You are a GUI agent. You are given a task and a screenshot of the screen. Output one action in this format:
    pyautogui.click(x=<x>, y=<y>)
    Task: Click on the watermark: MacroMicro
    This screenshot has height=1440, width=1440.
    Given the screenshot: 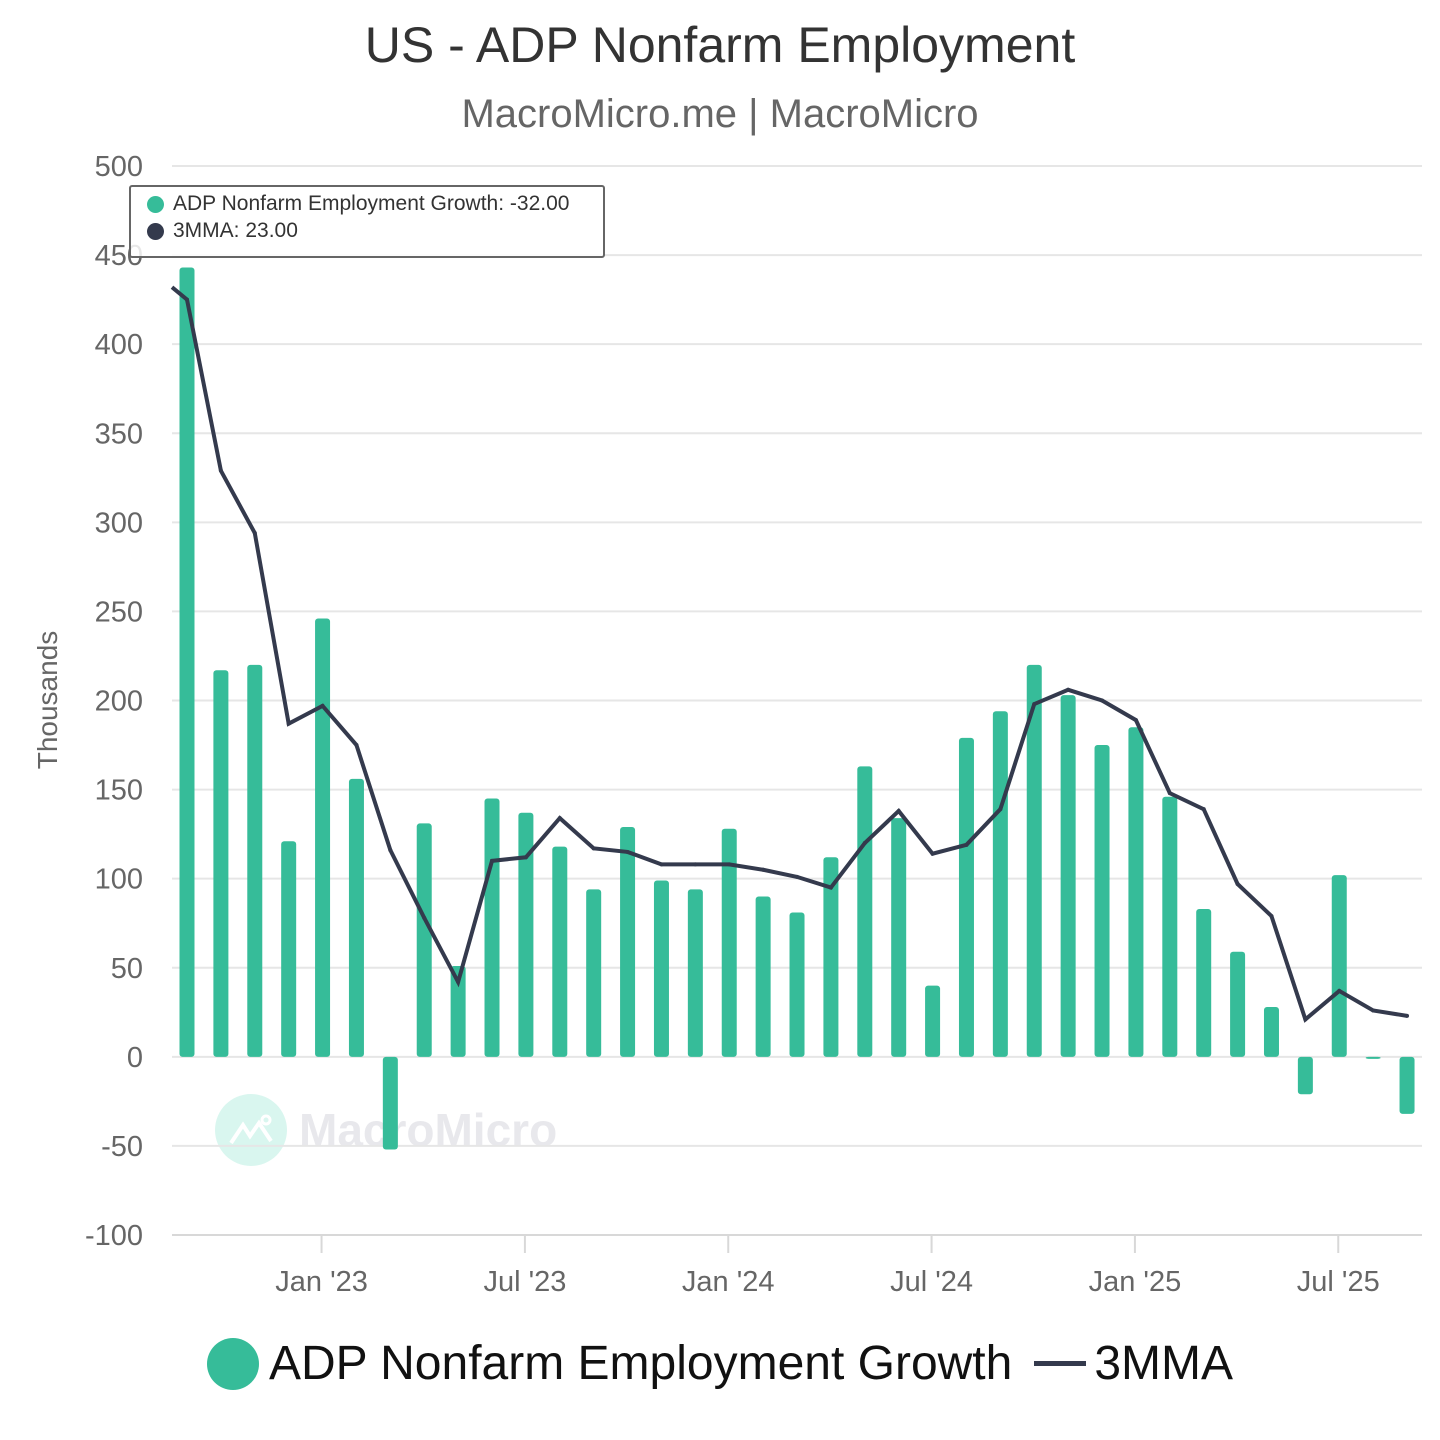 What is the action you would take?
    pyautogui.click(x=386, y=1130)
    